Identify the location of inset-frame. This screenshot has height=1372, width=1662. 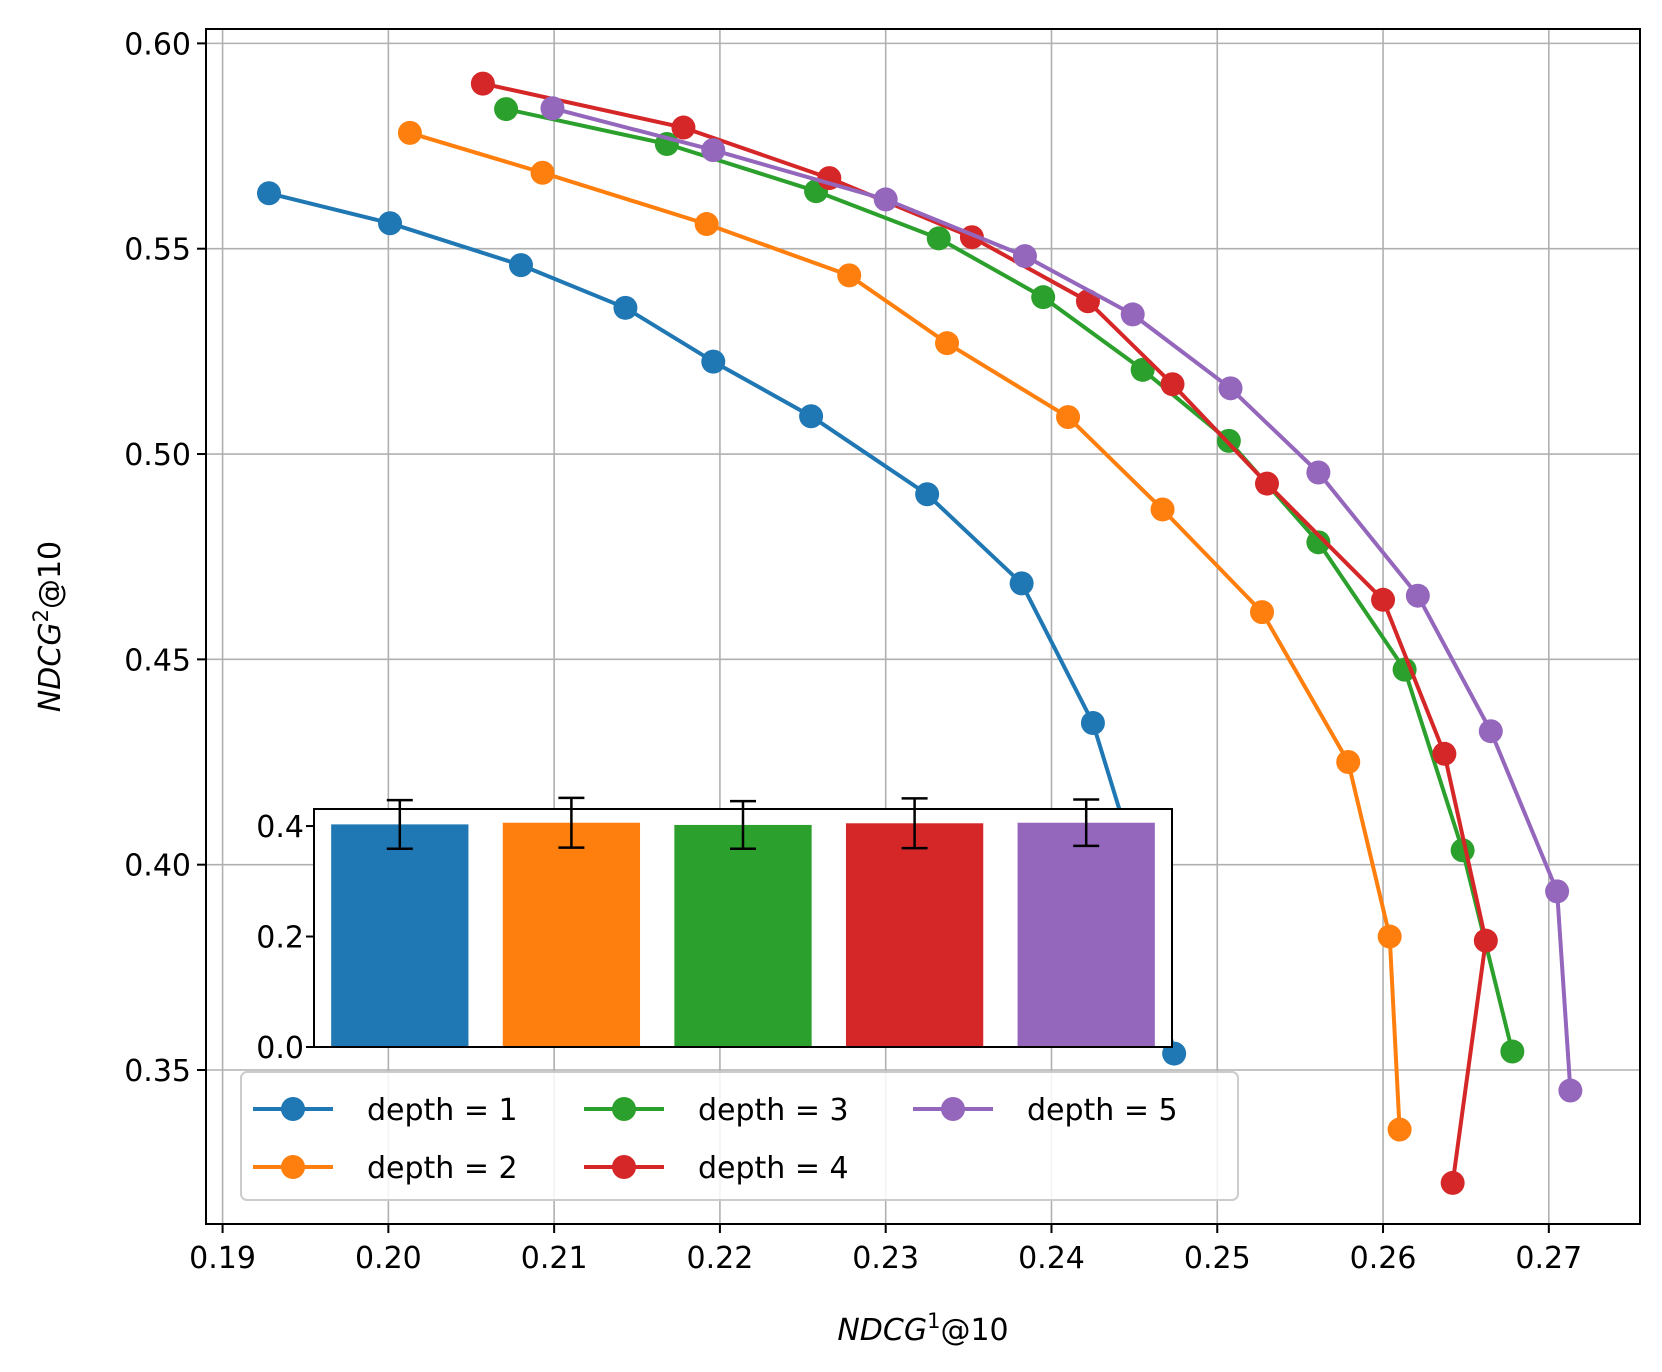
(743, 928).